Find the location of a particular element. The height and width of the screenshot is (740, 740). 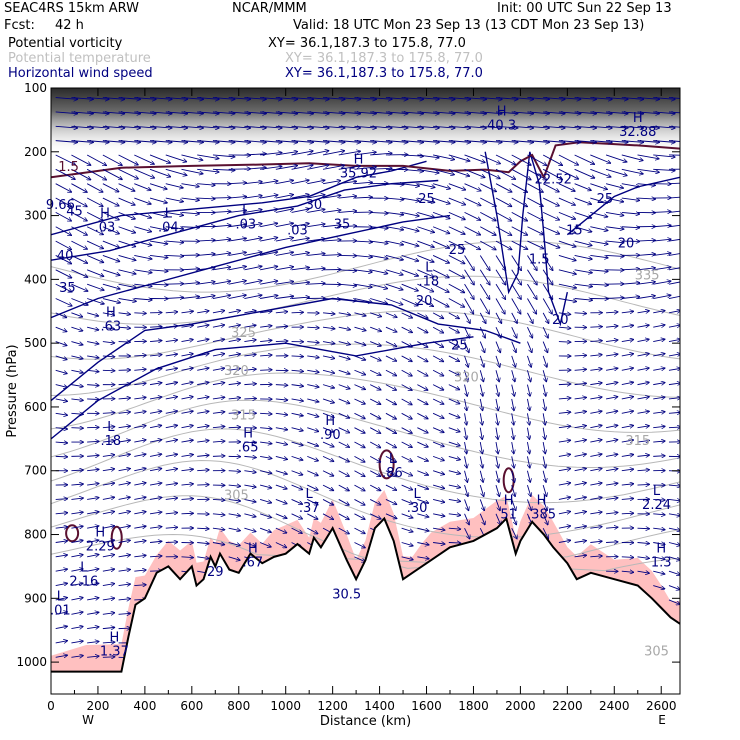

field-wind-name: Horizontal wind speed is located at coordinates (80, 73).